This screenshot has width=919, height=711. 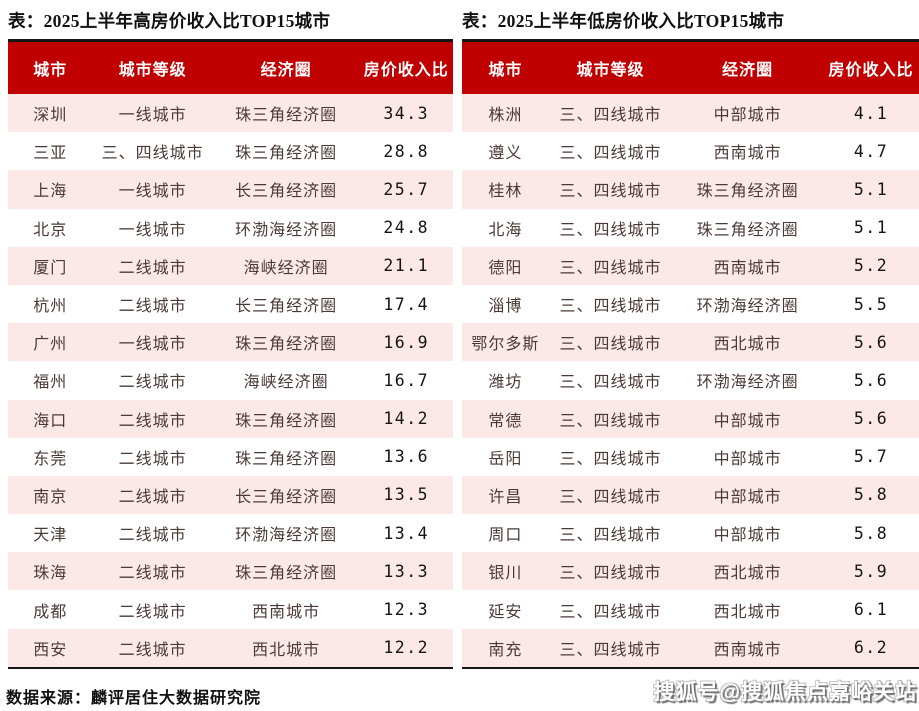 What do you see at coordinates (690, 456) in the screenshot?
I see `table-row: 岳阳 三、四线城市 中部城市 5.7` at bounding box center [690, 456].